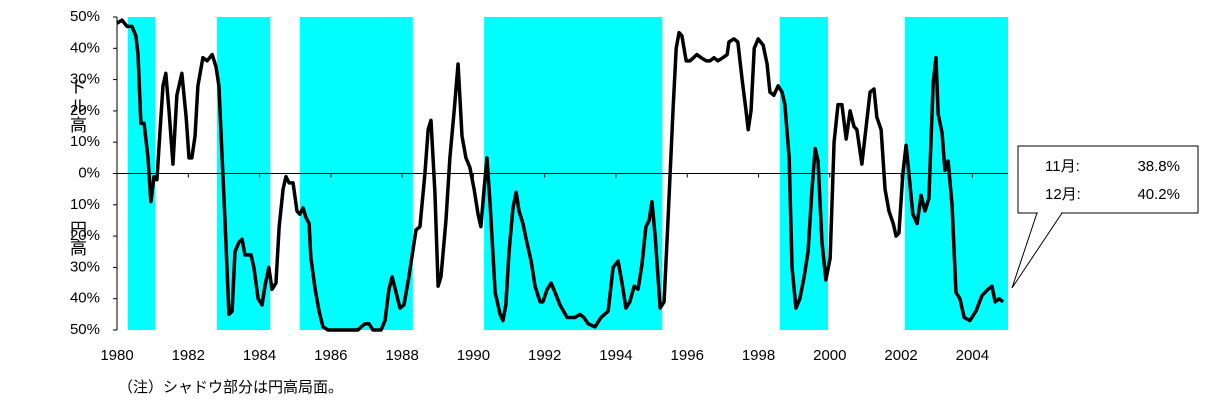 This screenshot has width=1210, height=404. I want to click on x-tick-label: 1992, so click(544, 355).